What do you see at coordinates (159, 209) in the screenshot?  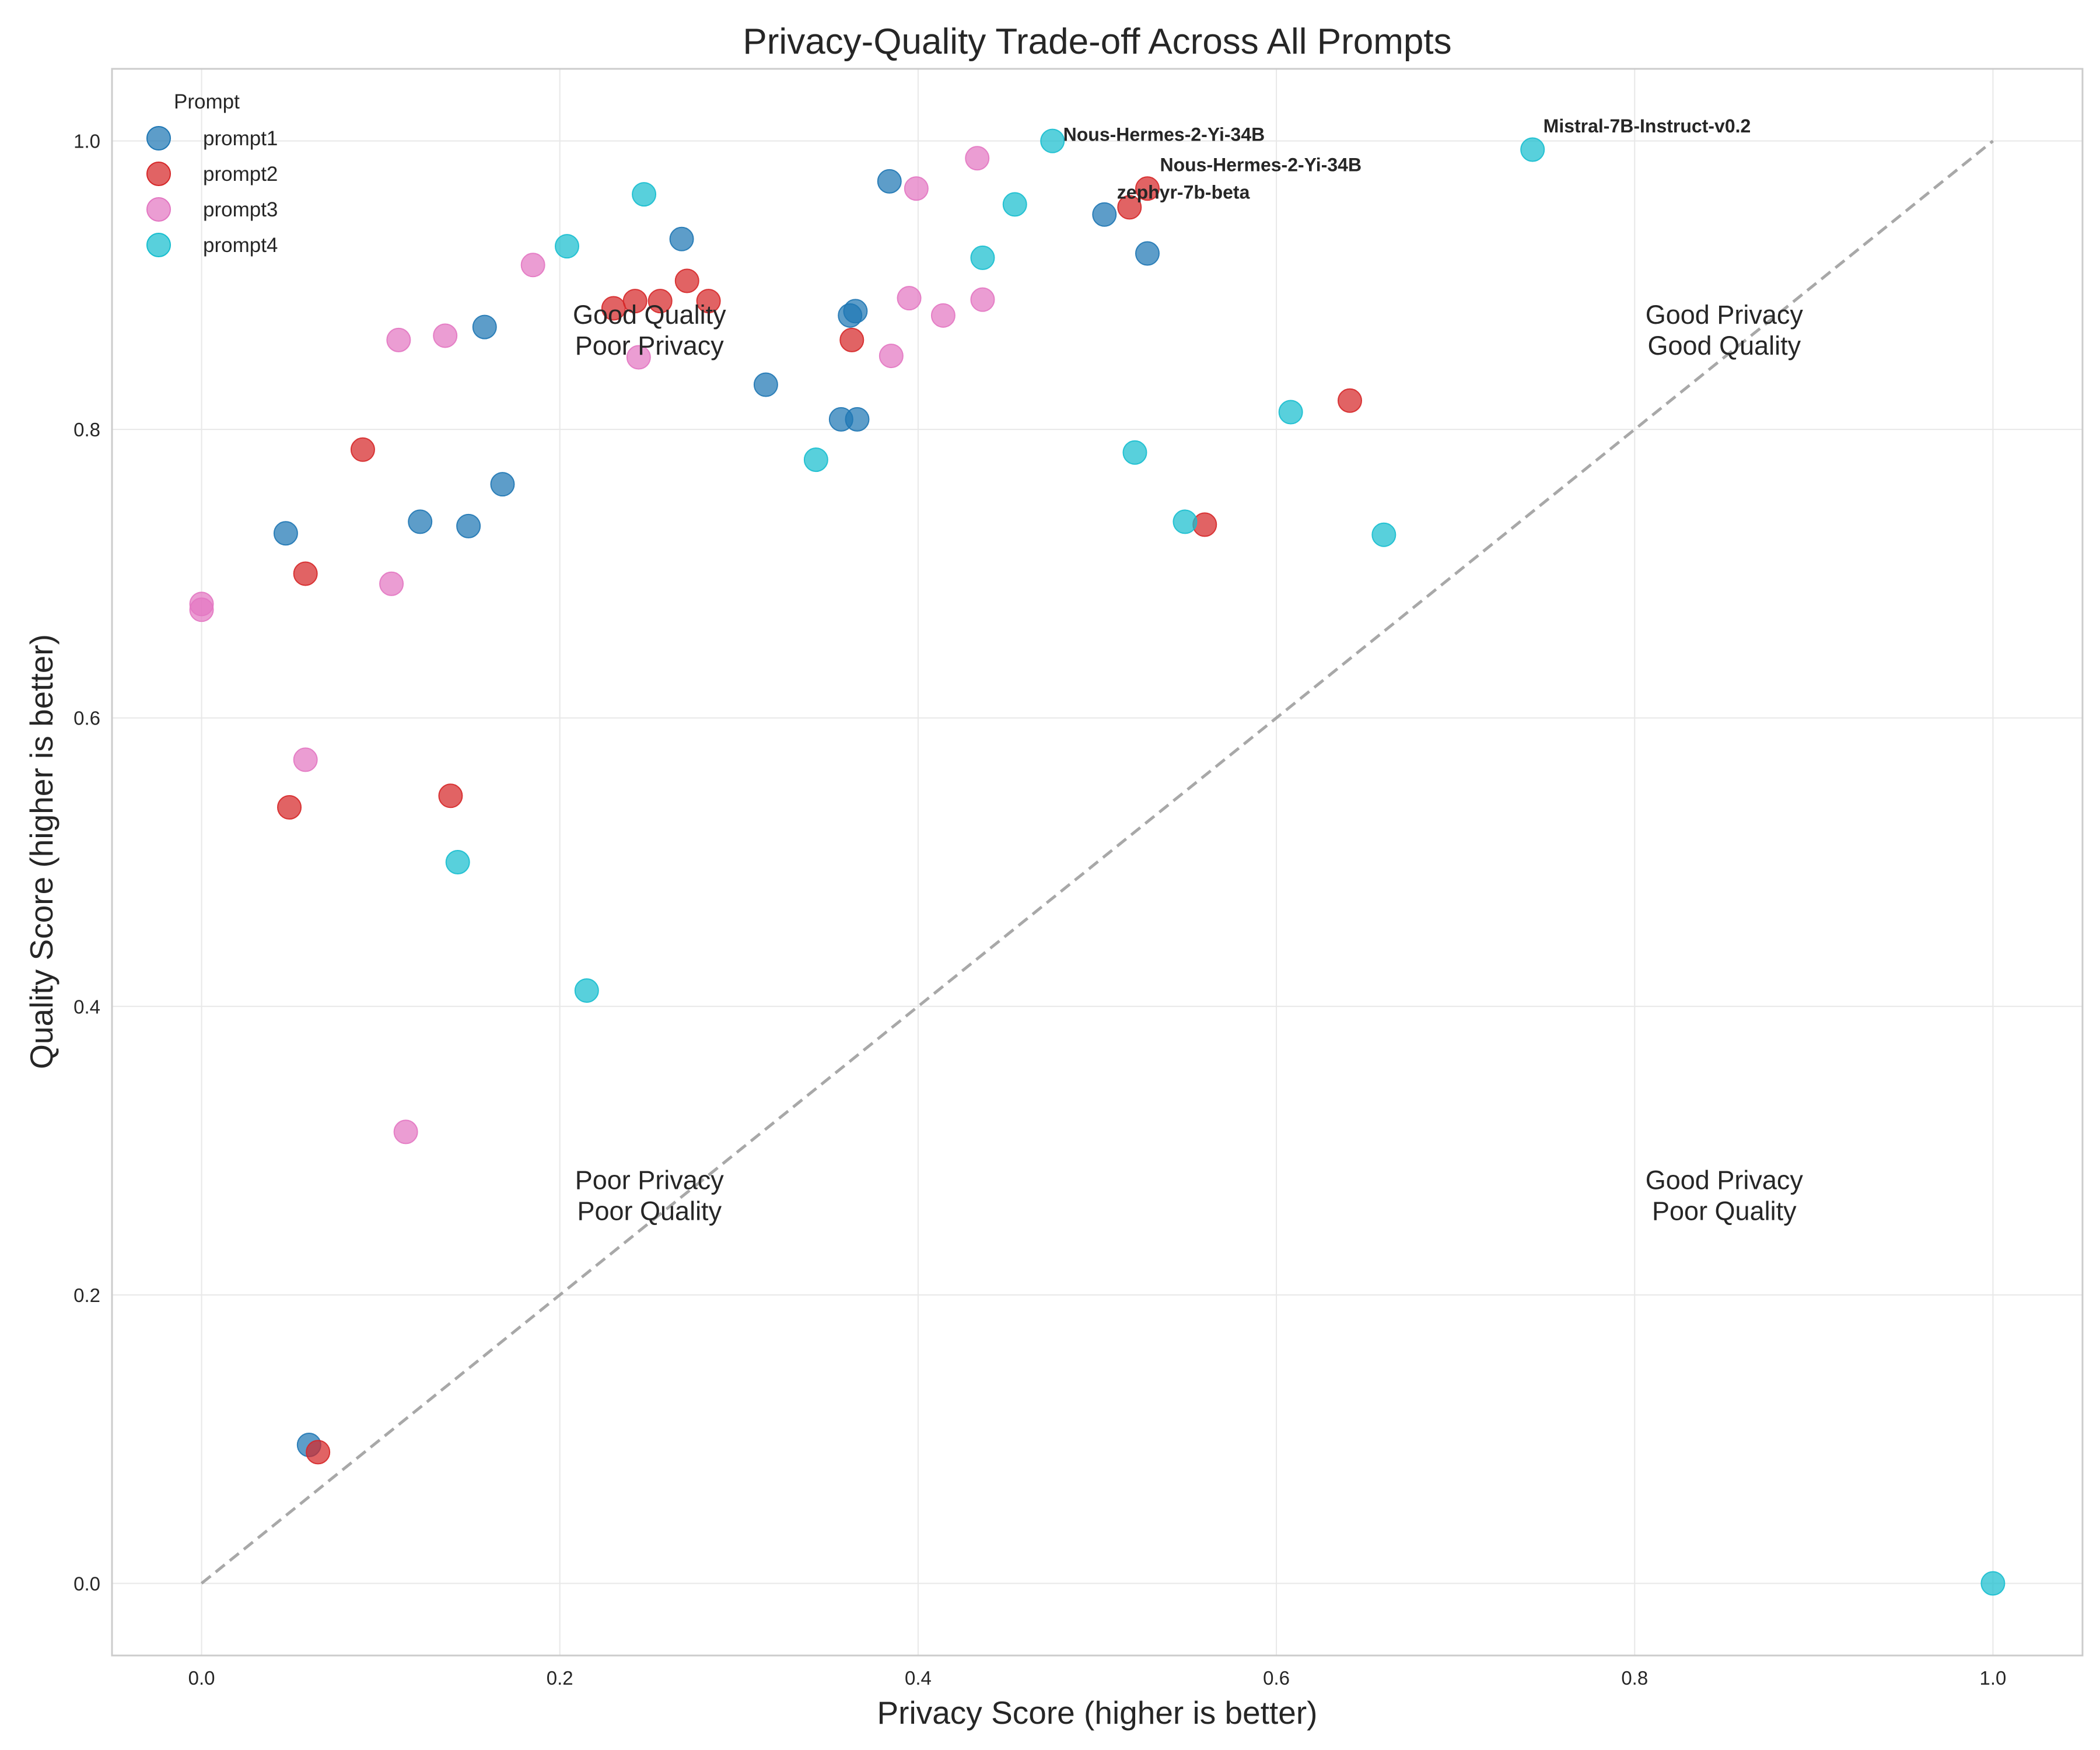 I see `legend-marker-prompt3` at bounding box center [159, 209].